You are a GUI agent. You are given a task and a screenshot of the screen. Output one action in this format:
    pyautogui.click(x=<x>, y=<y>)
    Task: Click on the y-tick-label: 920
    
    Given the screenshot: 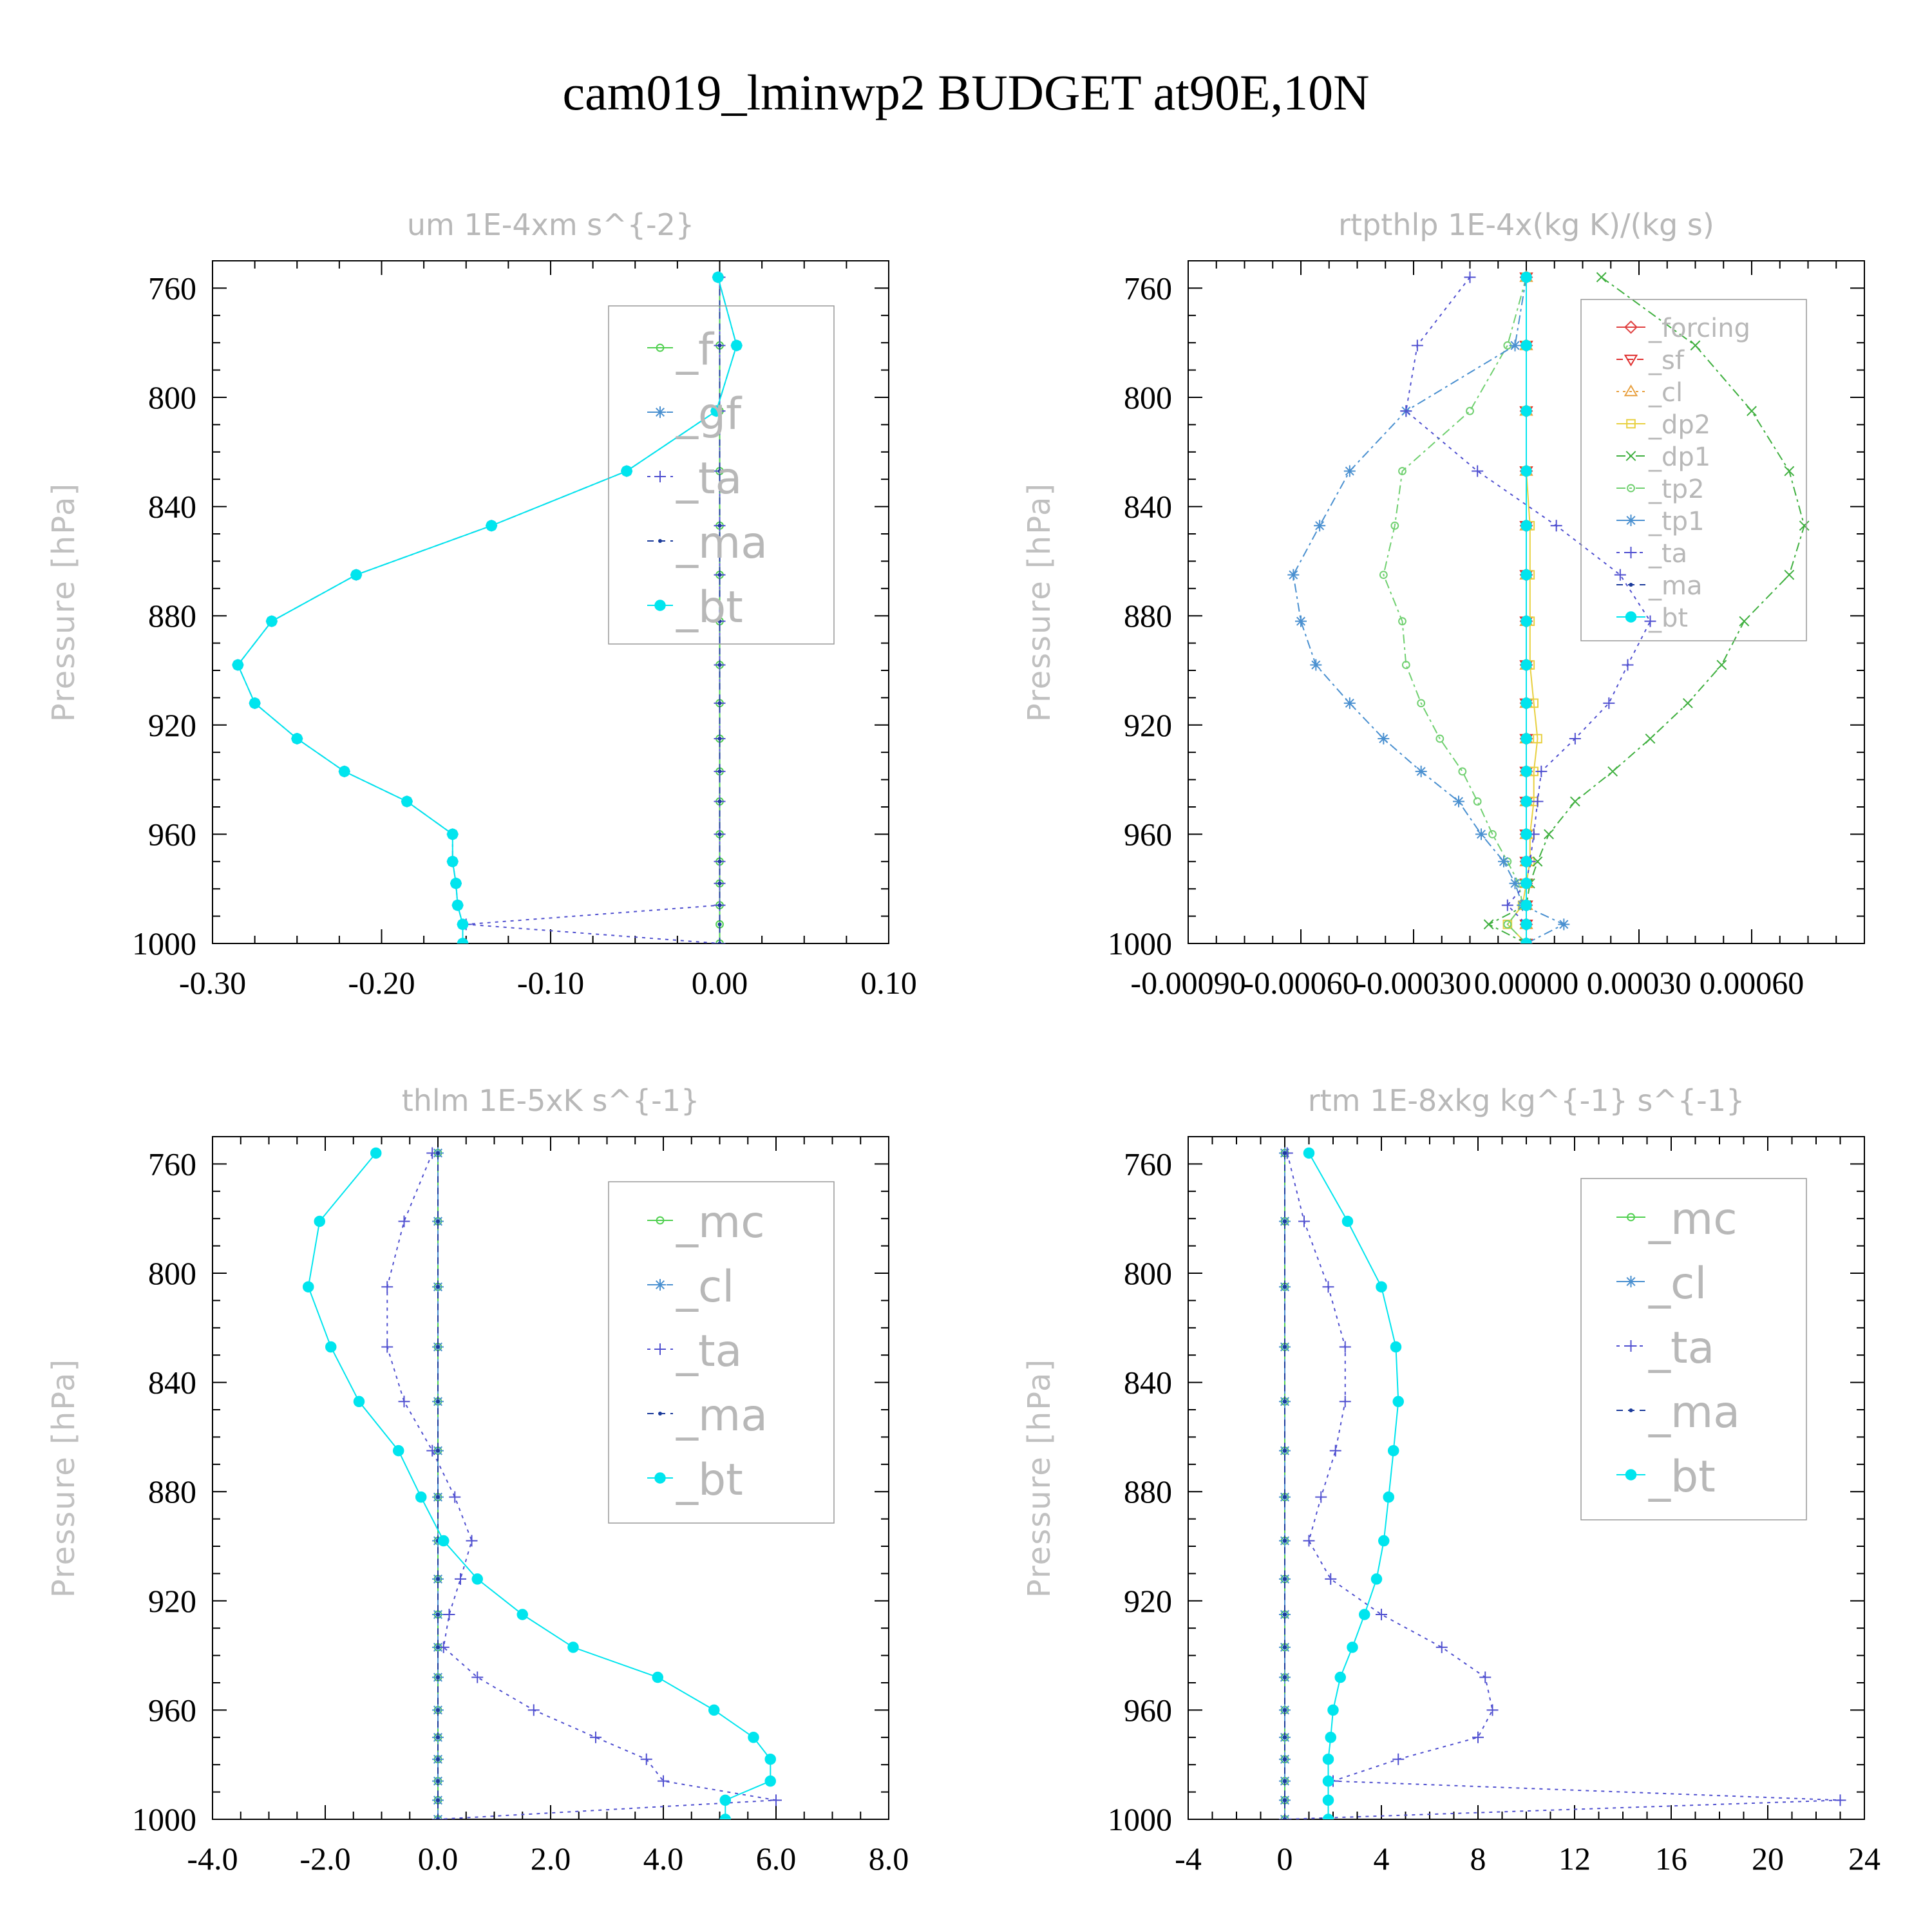 What is the action you would take?
    pyautogui.click(x=172, y=1601)
    